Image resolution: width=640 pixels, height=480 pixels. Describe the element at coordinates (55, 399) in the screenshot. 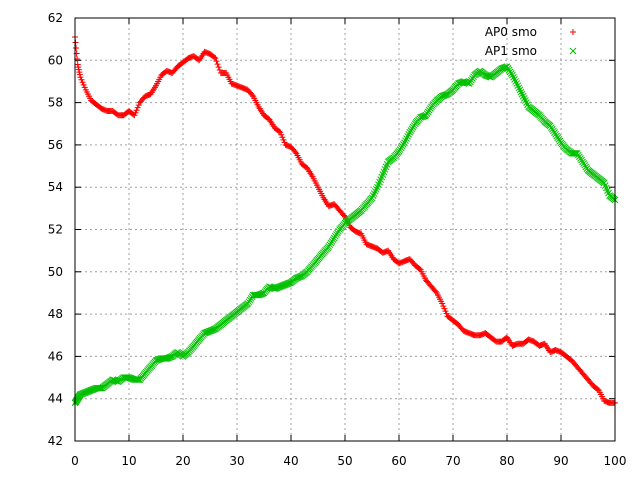

I see `y-tick-label: 44` at that location.